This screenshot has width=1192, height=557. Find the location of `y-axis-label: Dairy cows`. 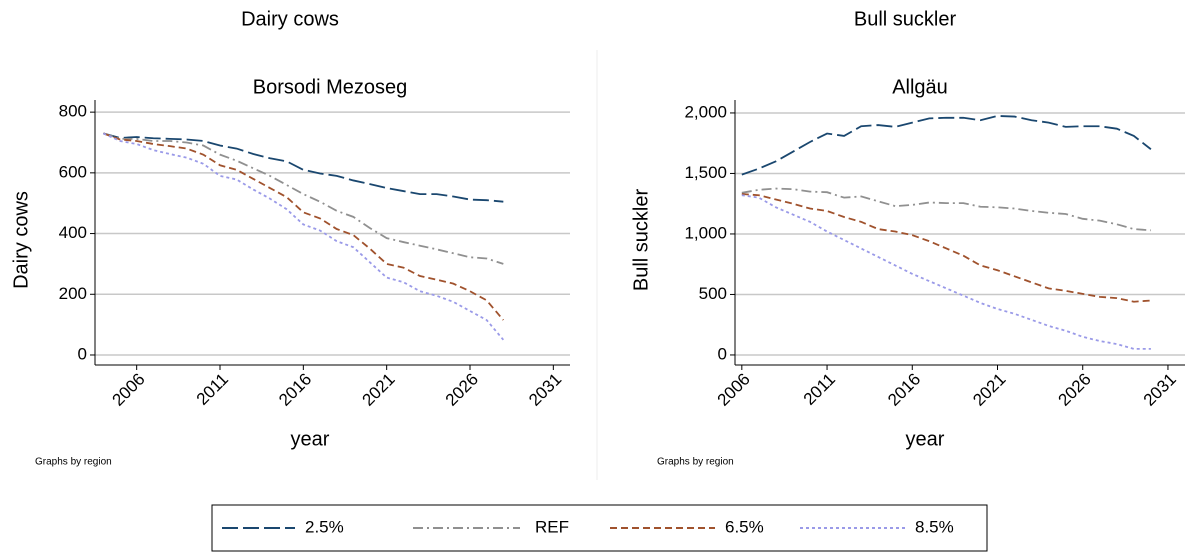

y-axis-label: Dairy cows is located at coordinates (21, 240).